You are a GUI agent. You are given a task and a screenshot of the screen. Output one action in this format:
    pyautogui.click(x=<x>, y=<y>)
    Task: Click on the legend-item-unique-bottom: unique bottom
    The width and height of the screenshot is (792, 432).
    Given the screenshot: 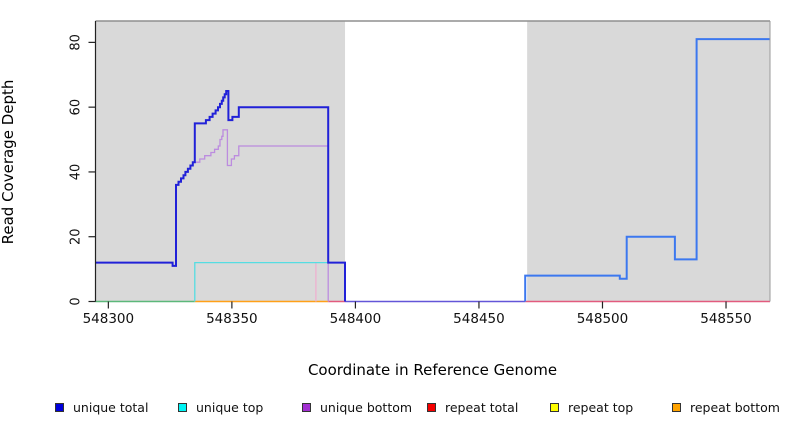 What is the action you would take?
    pyautogui.click(x=357, y=407)
    